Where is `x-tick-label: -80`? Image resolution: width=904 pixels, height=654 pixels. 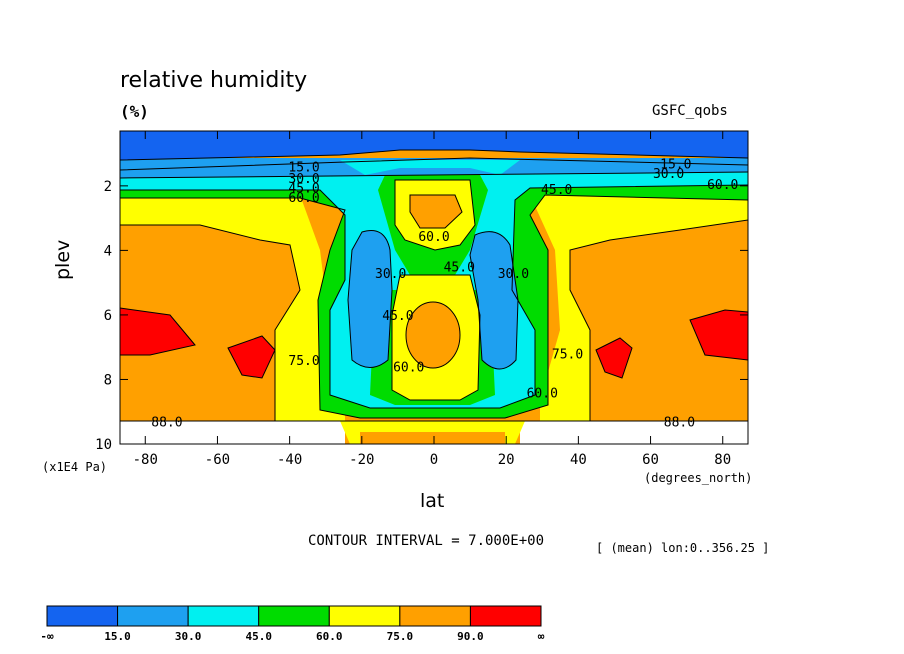
x-tick-label: -80 is located at coordinates (145, 460).